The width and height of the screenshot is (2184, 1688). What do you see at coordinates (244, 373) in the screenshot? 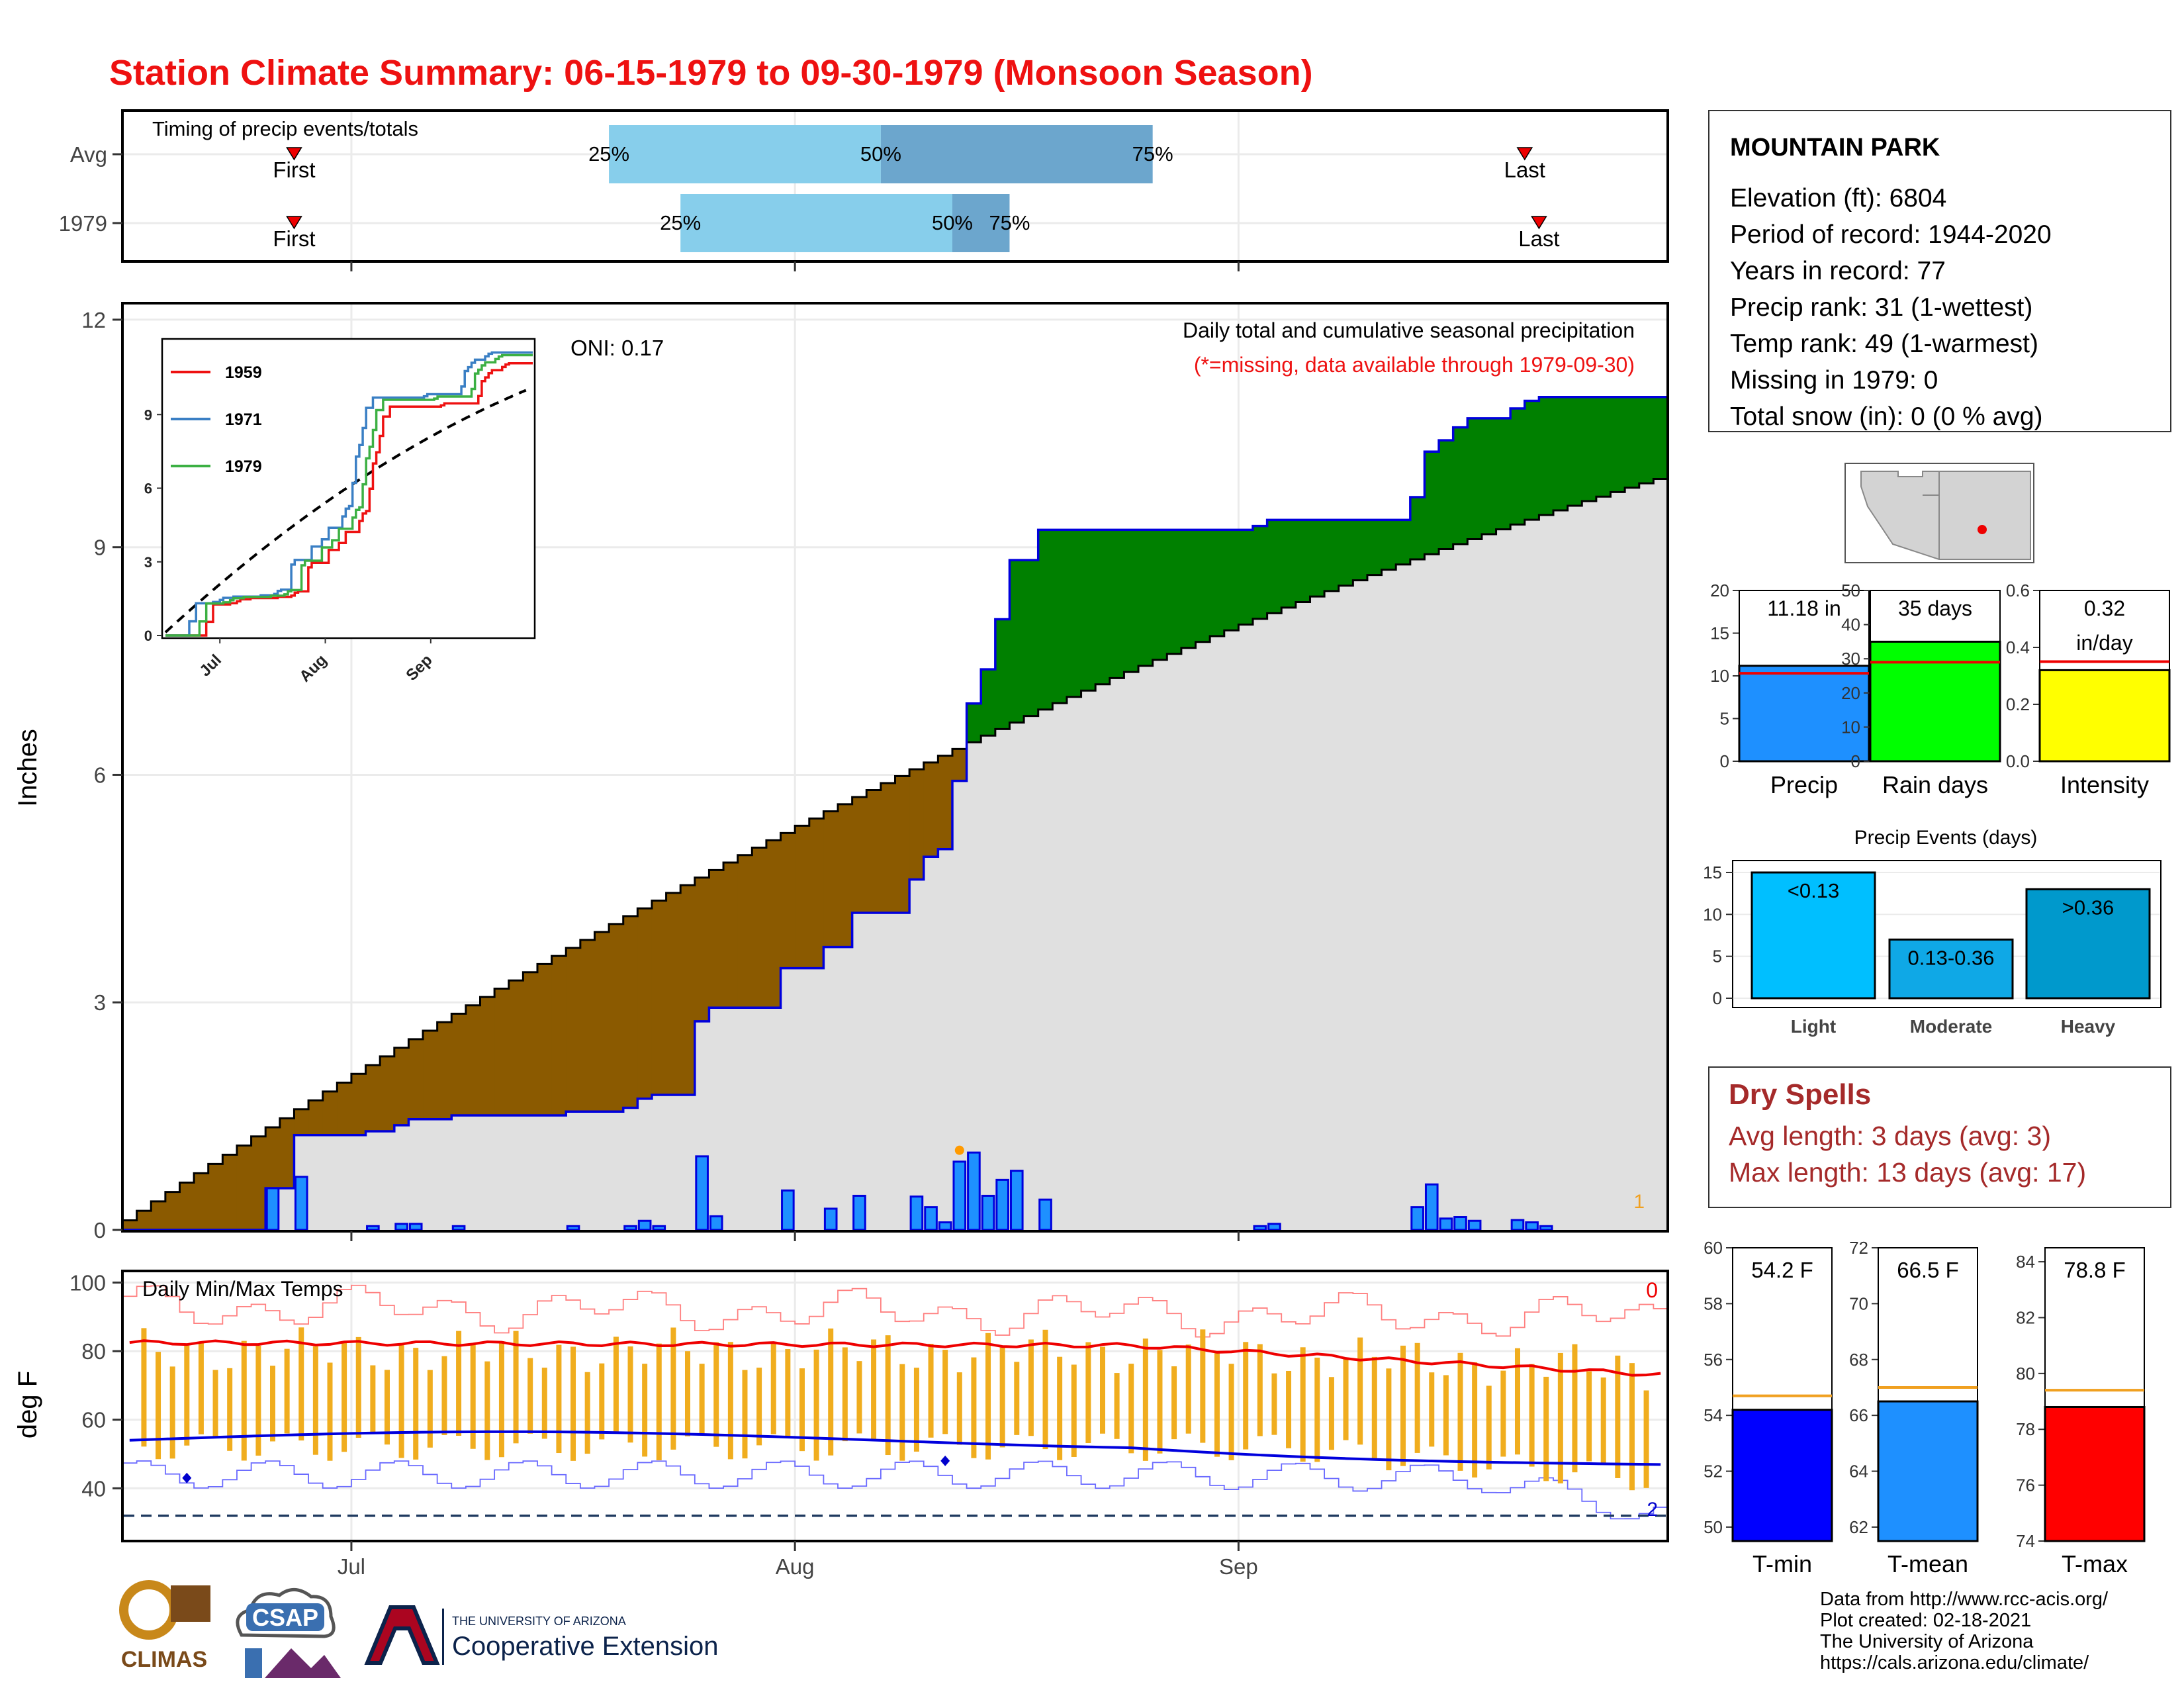
I see `inset-legend-label: 1959` at bounding box center [244, 373].